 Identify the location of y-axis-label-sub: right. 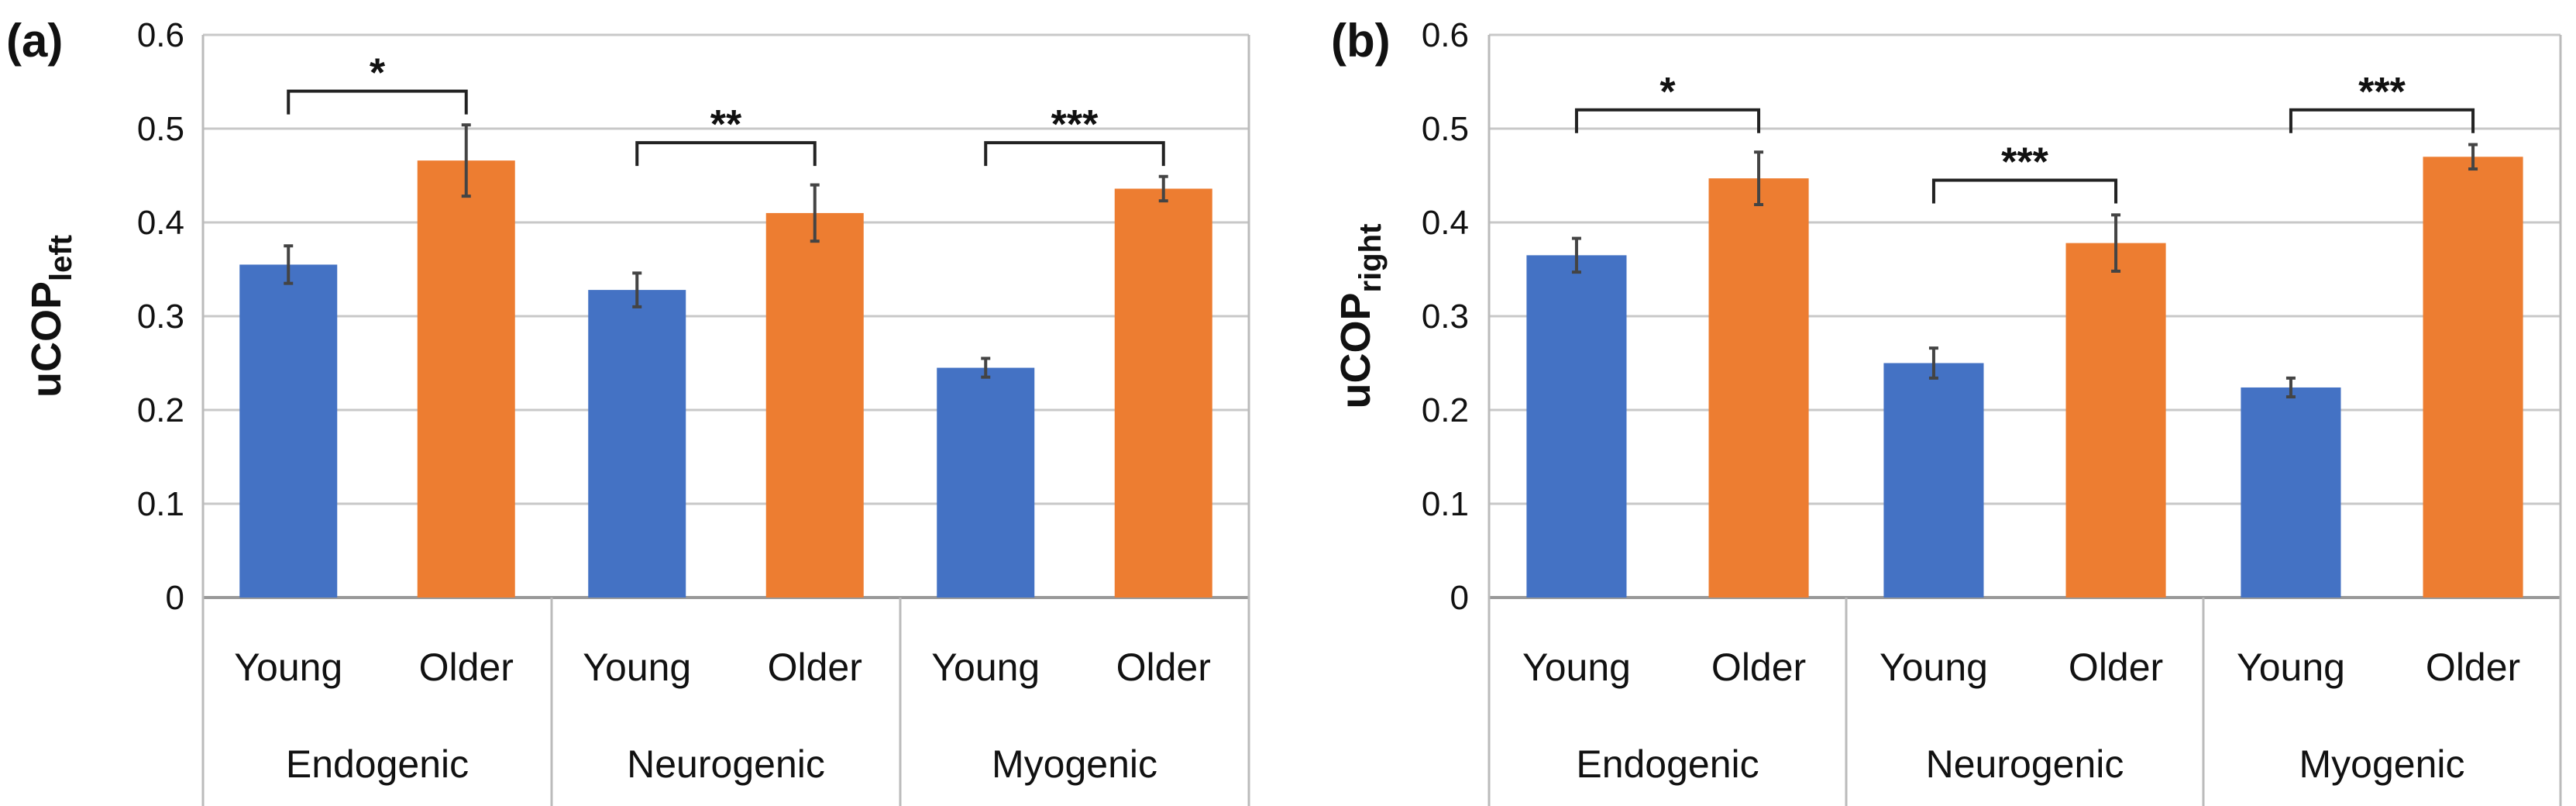
(1370, 258).